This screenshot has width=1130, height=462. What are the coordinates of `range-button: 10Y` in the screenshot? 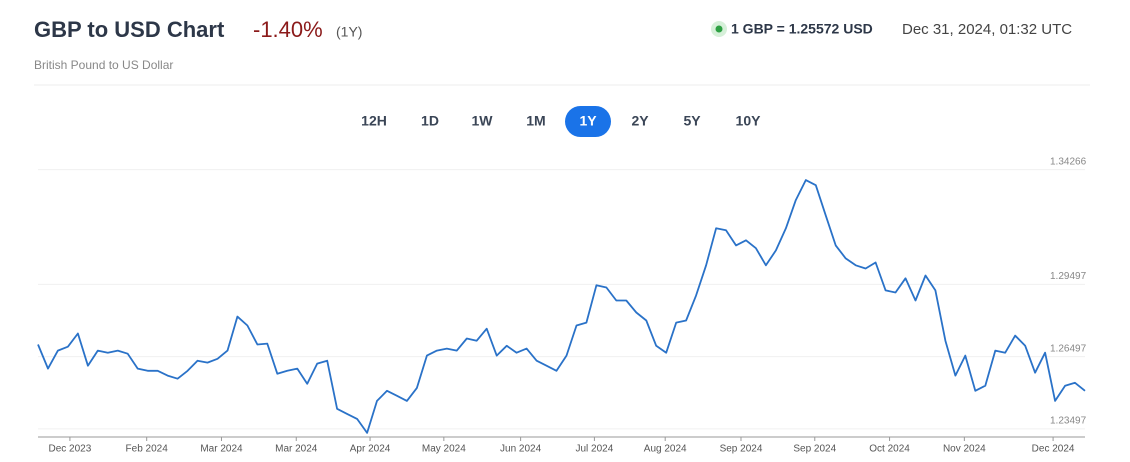 It's located at (749, 121).